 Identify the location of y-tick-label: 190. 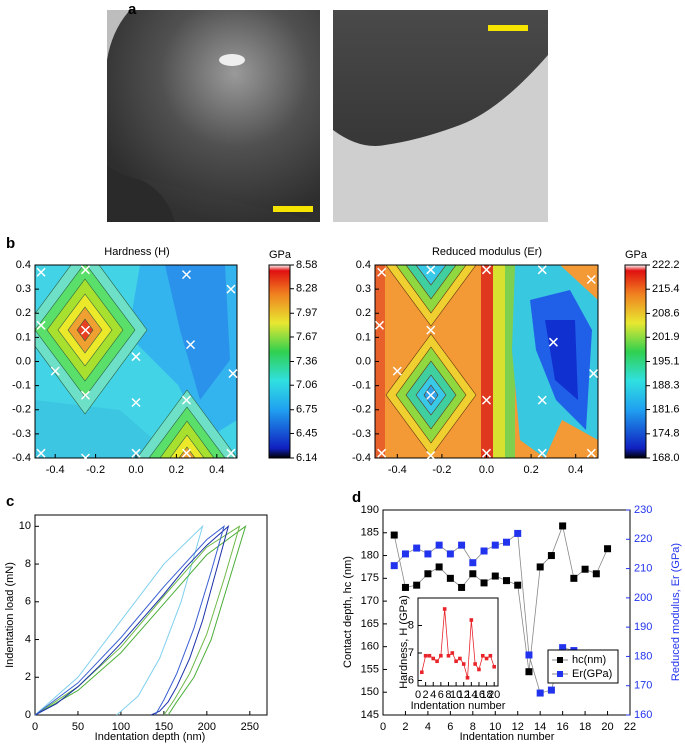
(370, 510).